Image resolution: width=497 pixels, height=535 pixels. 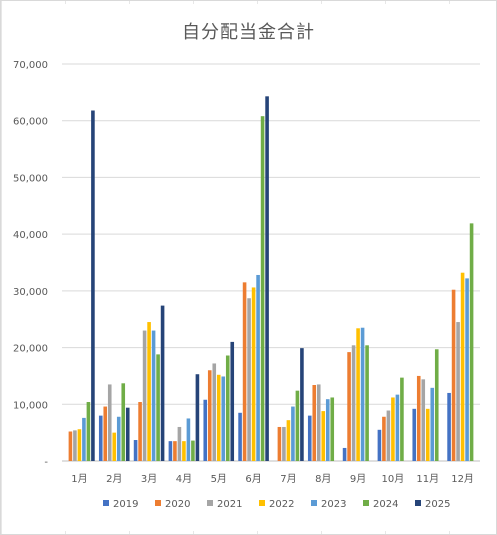 What do you see at coordinates (393, 479) in the screenshot?
I see `x-tick-label: 10月` at bounding box center [393, 479].